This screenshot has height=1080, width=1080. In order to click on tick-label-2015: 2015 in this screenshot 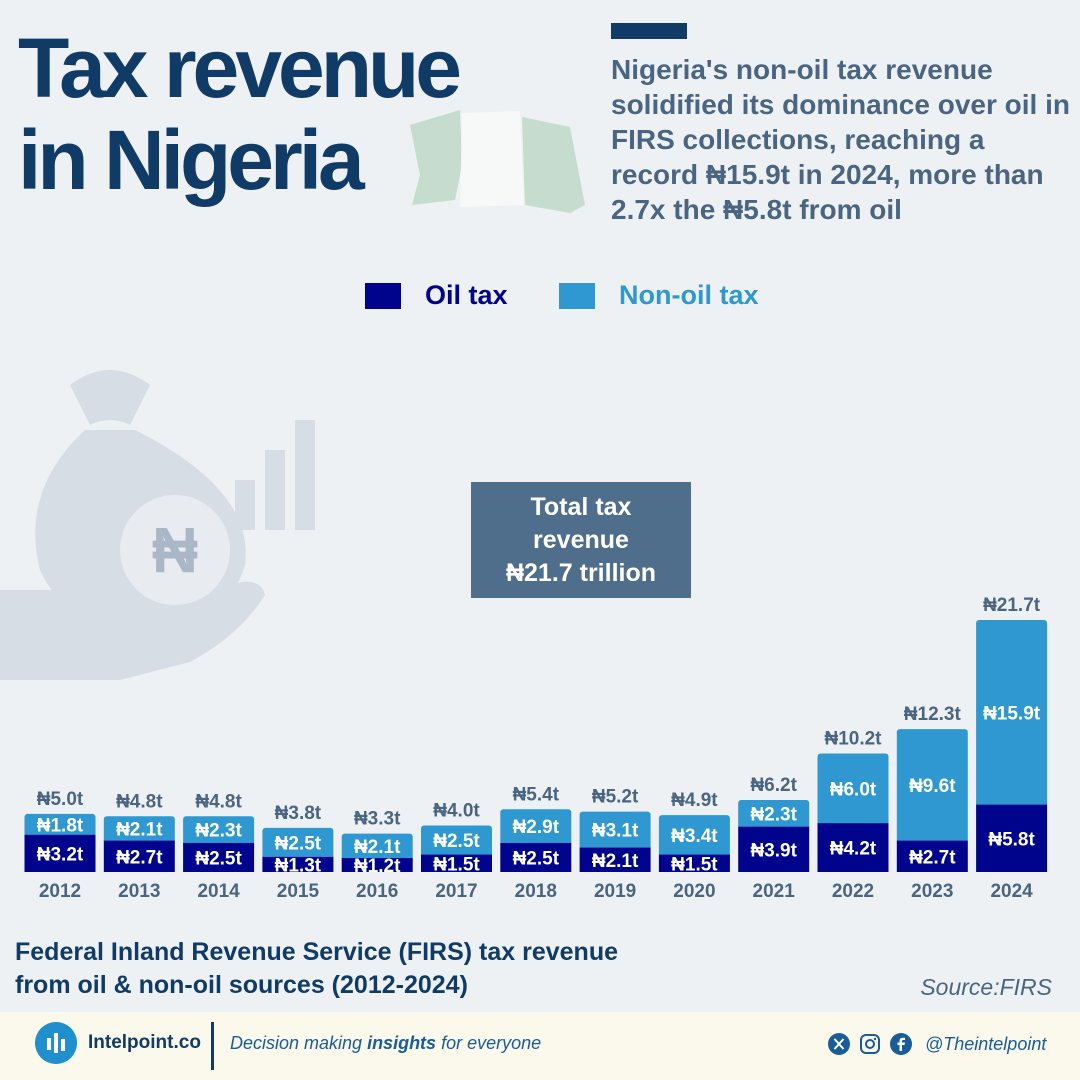, I will do `click(298, 891)`.